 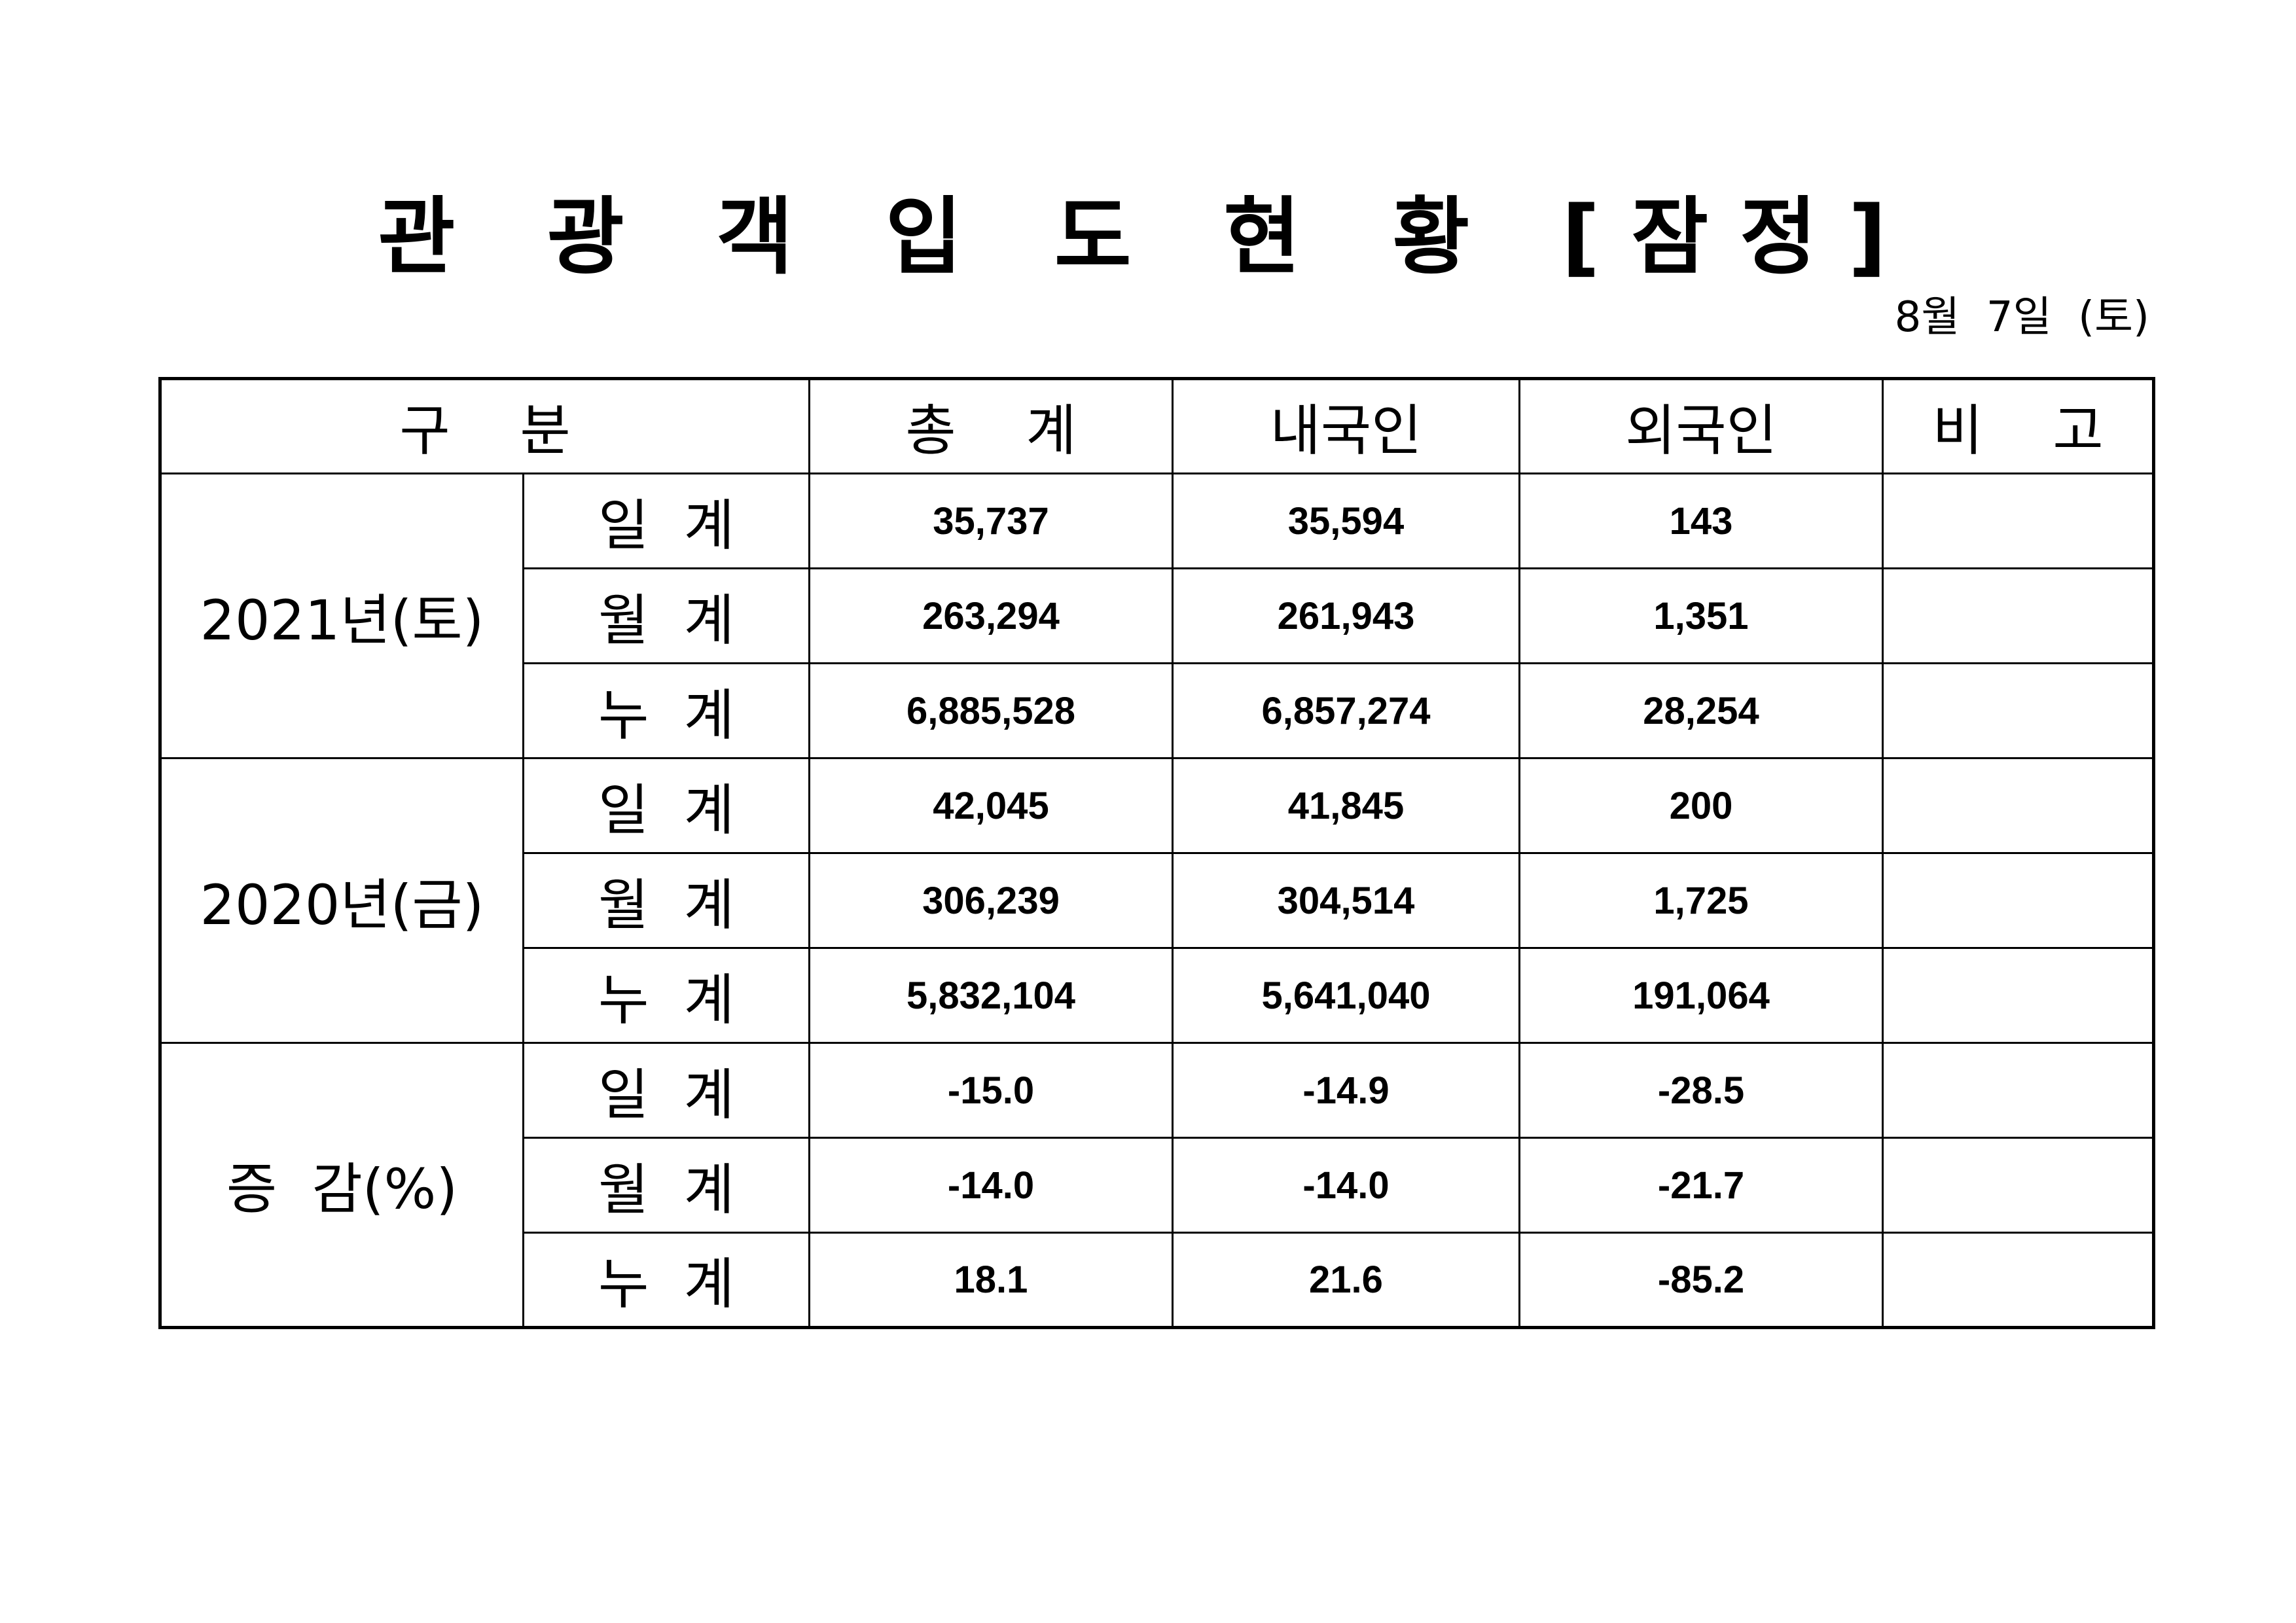 What do you see at coordinates (1346, 1280) in the screenshot?
I see `cell-domestic: 21.6` at bounding box center [1346, 1280].